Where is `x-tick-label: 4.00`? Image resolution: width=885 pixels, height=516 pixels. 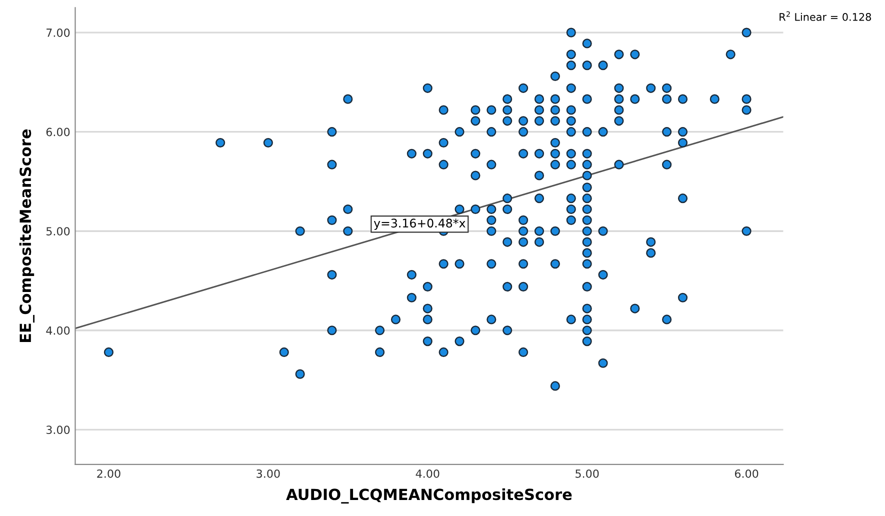
x-tick-label: 4.00 is located at coordinates (428, 473).